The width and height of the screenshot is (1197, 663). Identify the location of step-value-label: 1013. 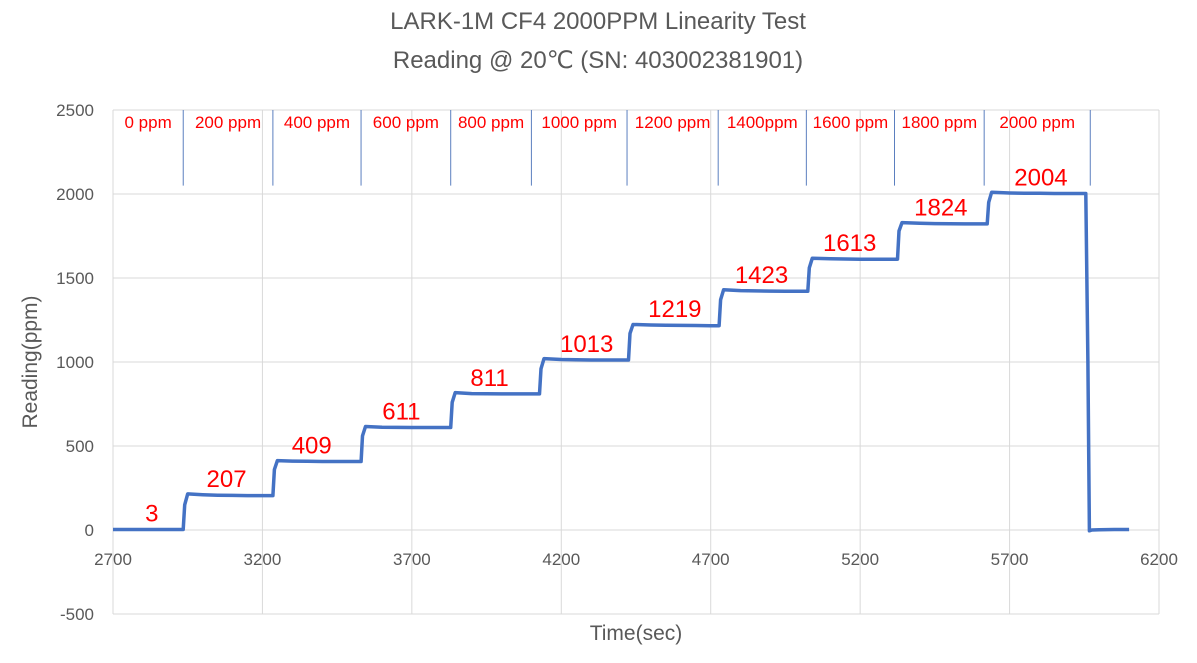
(586, 344).